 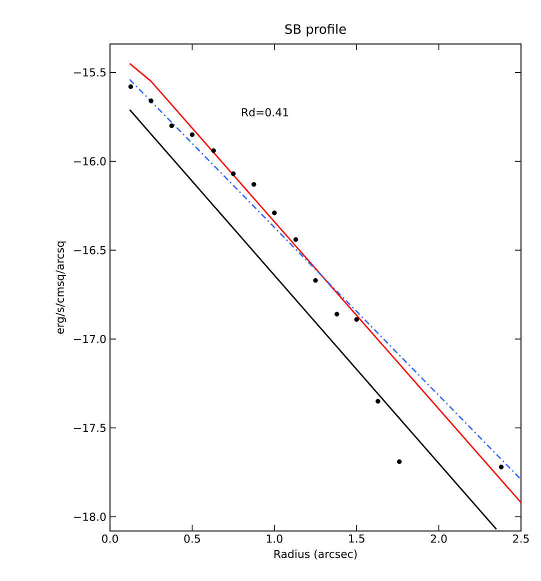 I want to click on chart-title: SB profile, so click(x=315, y=30).